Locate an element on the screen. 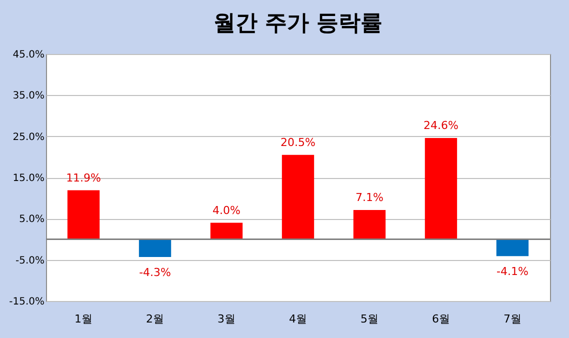 The width and height of the screenshot is (569, 338). y-tick-label: 25.0% is located at coordinates (28, 137).